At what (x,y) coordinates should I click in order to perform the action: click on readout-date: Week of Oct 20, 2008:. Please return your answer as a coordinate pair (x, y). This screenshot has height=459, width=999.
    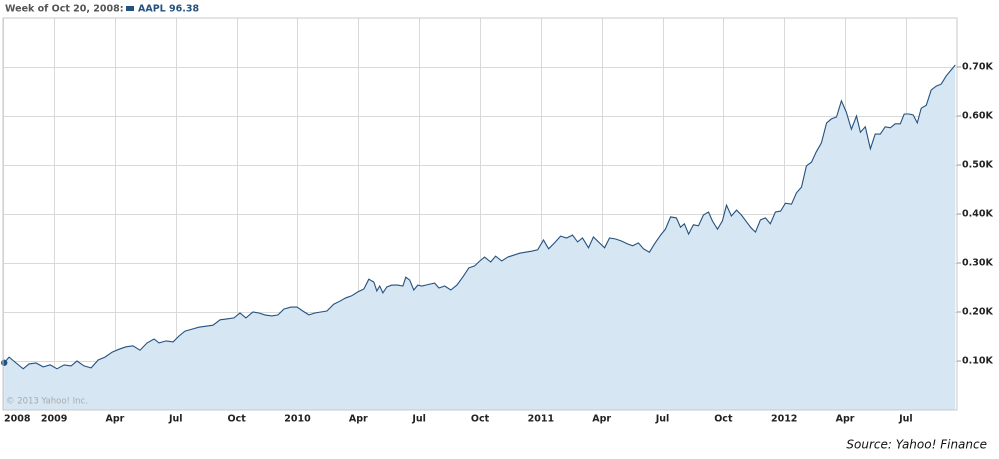
    Looking at the image, I should click on (64, 9).